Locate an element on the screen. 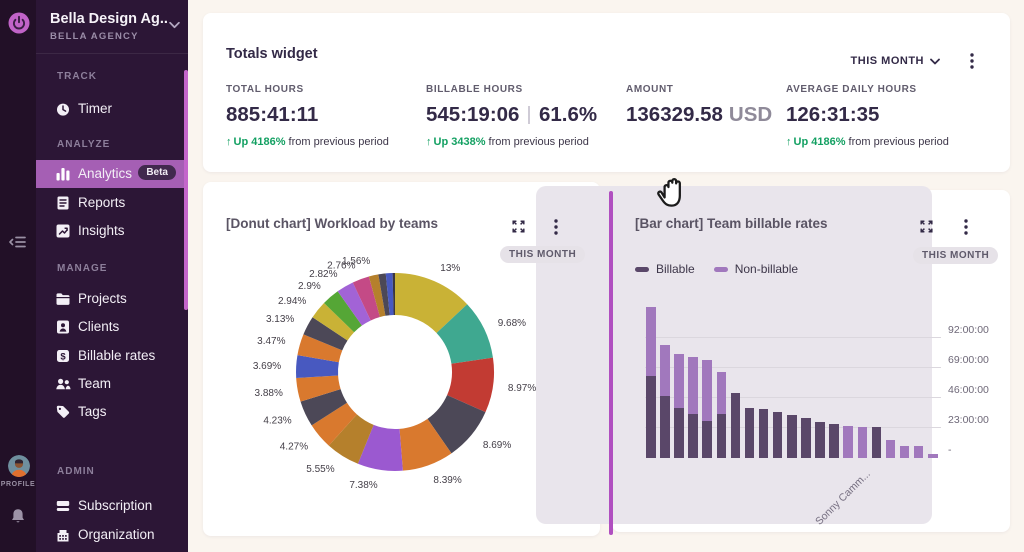 This screenshot has height=552, width=1024. bar-chart-legend: Billable Non-billable is located at coordinates (716, 269).